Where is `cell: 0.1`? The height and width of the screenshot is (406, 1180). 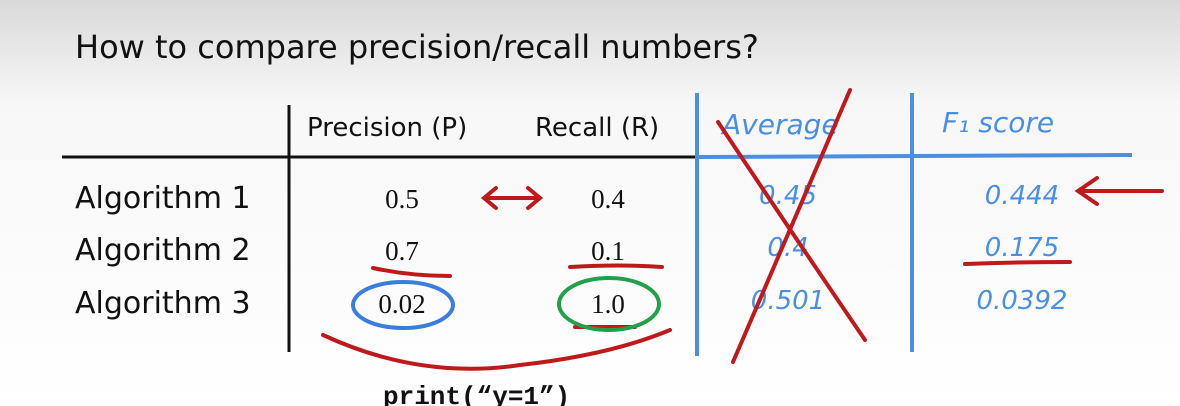
cell: 0.1 is located at coordinates (608, 251).